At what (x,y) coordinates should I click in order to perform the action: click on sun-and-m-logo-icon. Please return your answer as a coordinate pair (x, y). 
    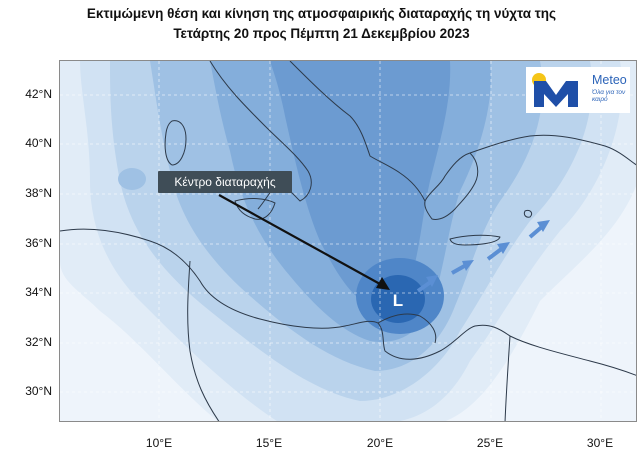
    Looking at the image, I should click on (555, 90).